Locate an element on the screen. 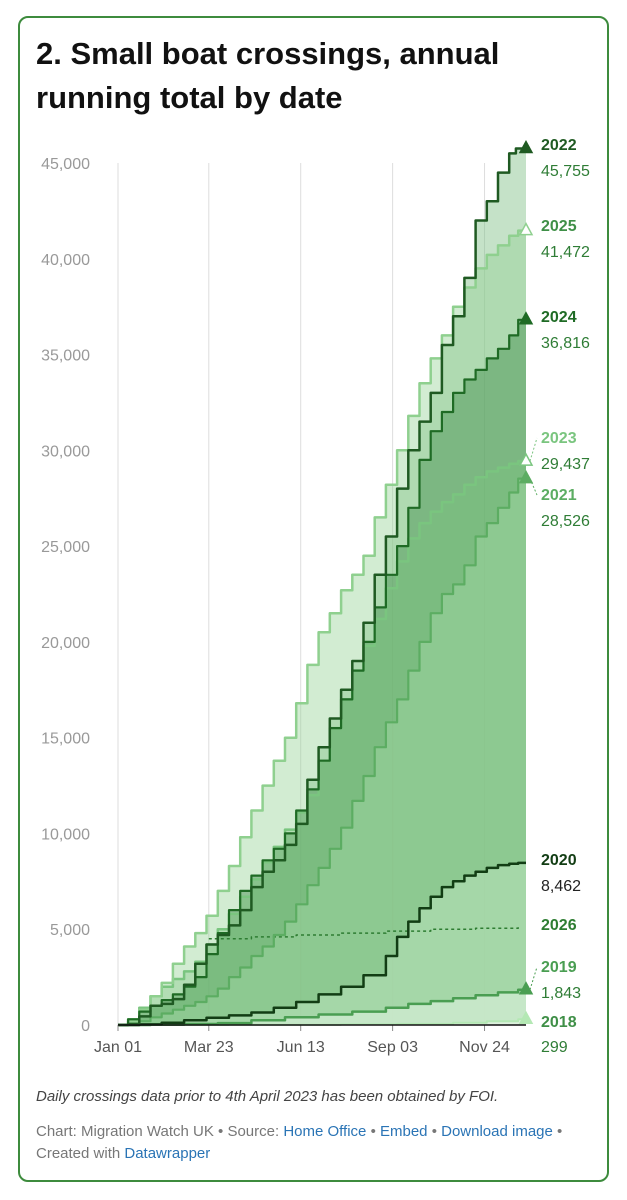 The image size is (627, 1200). end-marker-2019 is located at coordinates (526, 988).